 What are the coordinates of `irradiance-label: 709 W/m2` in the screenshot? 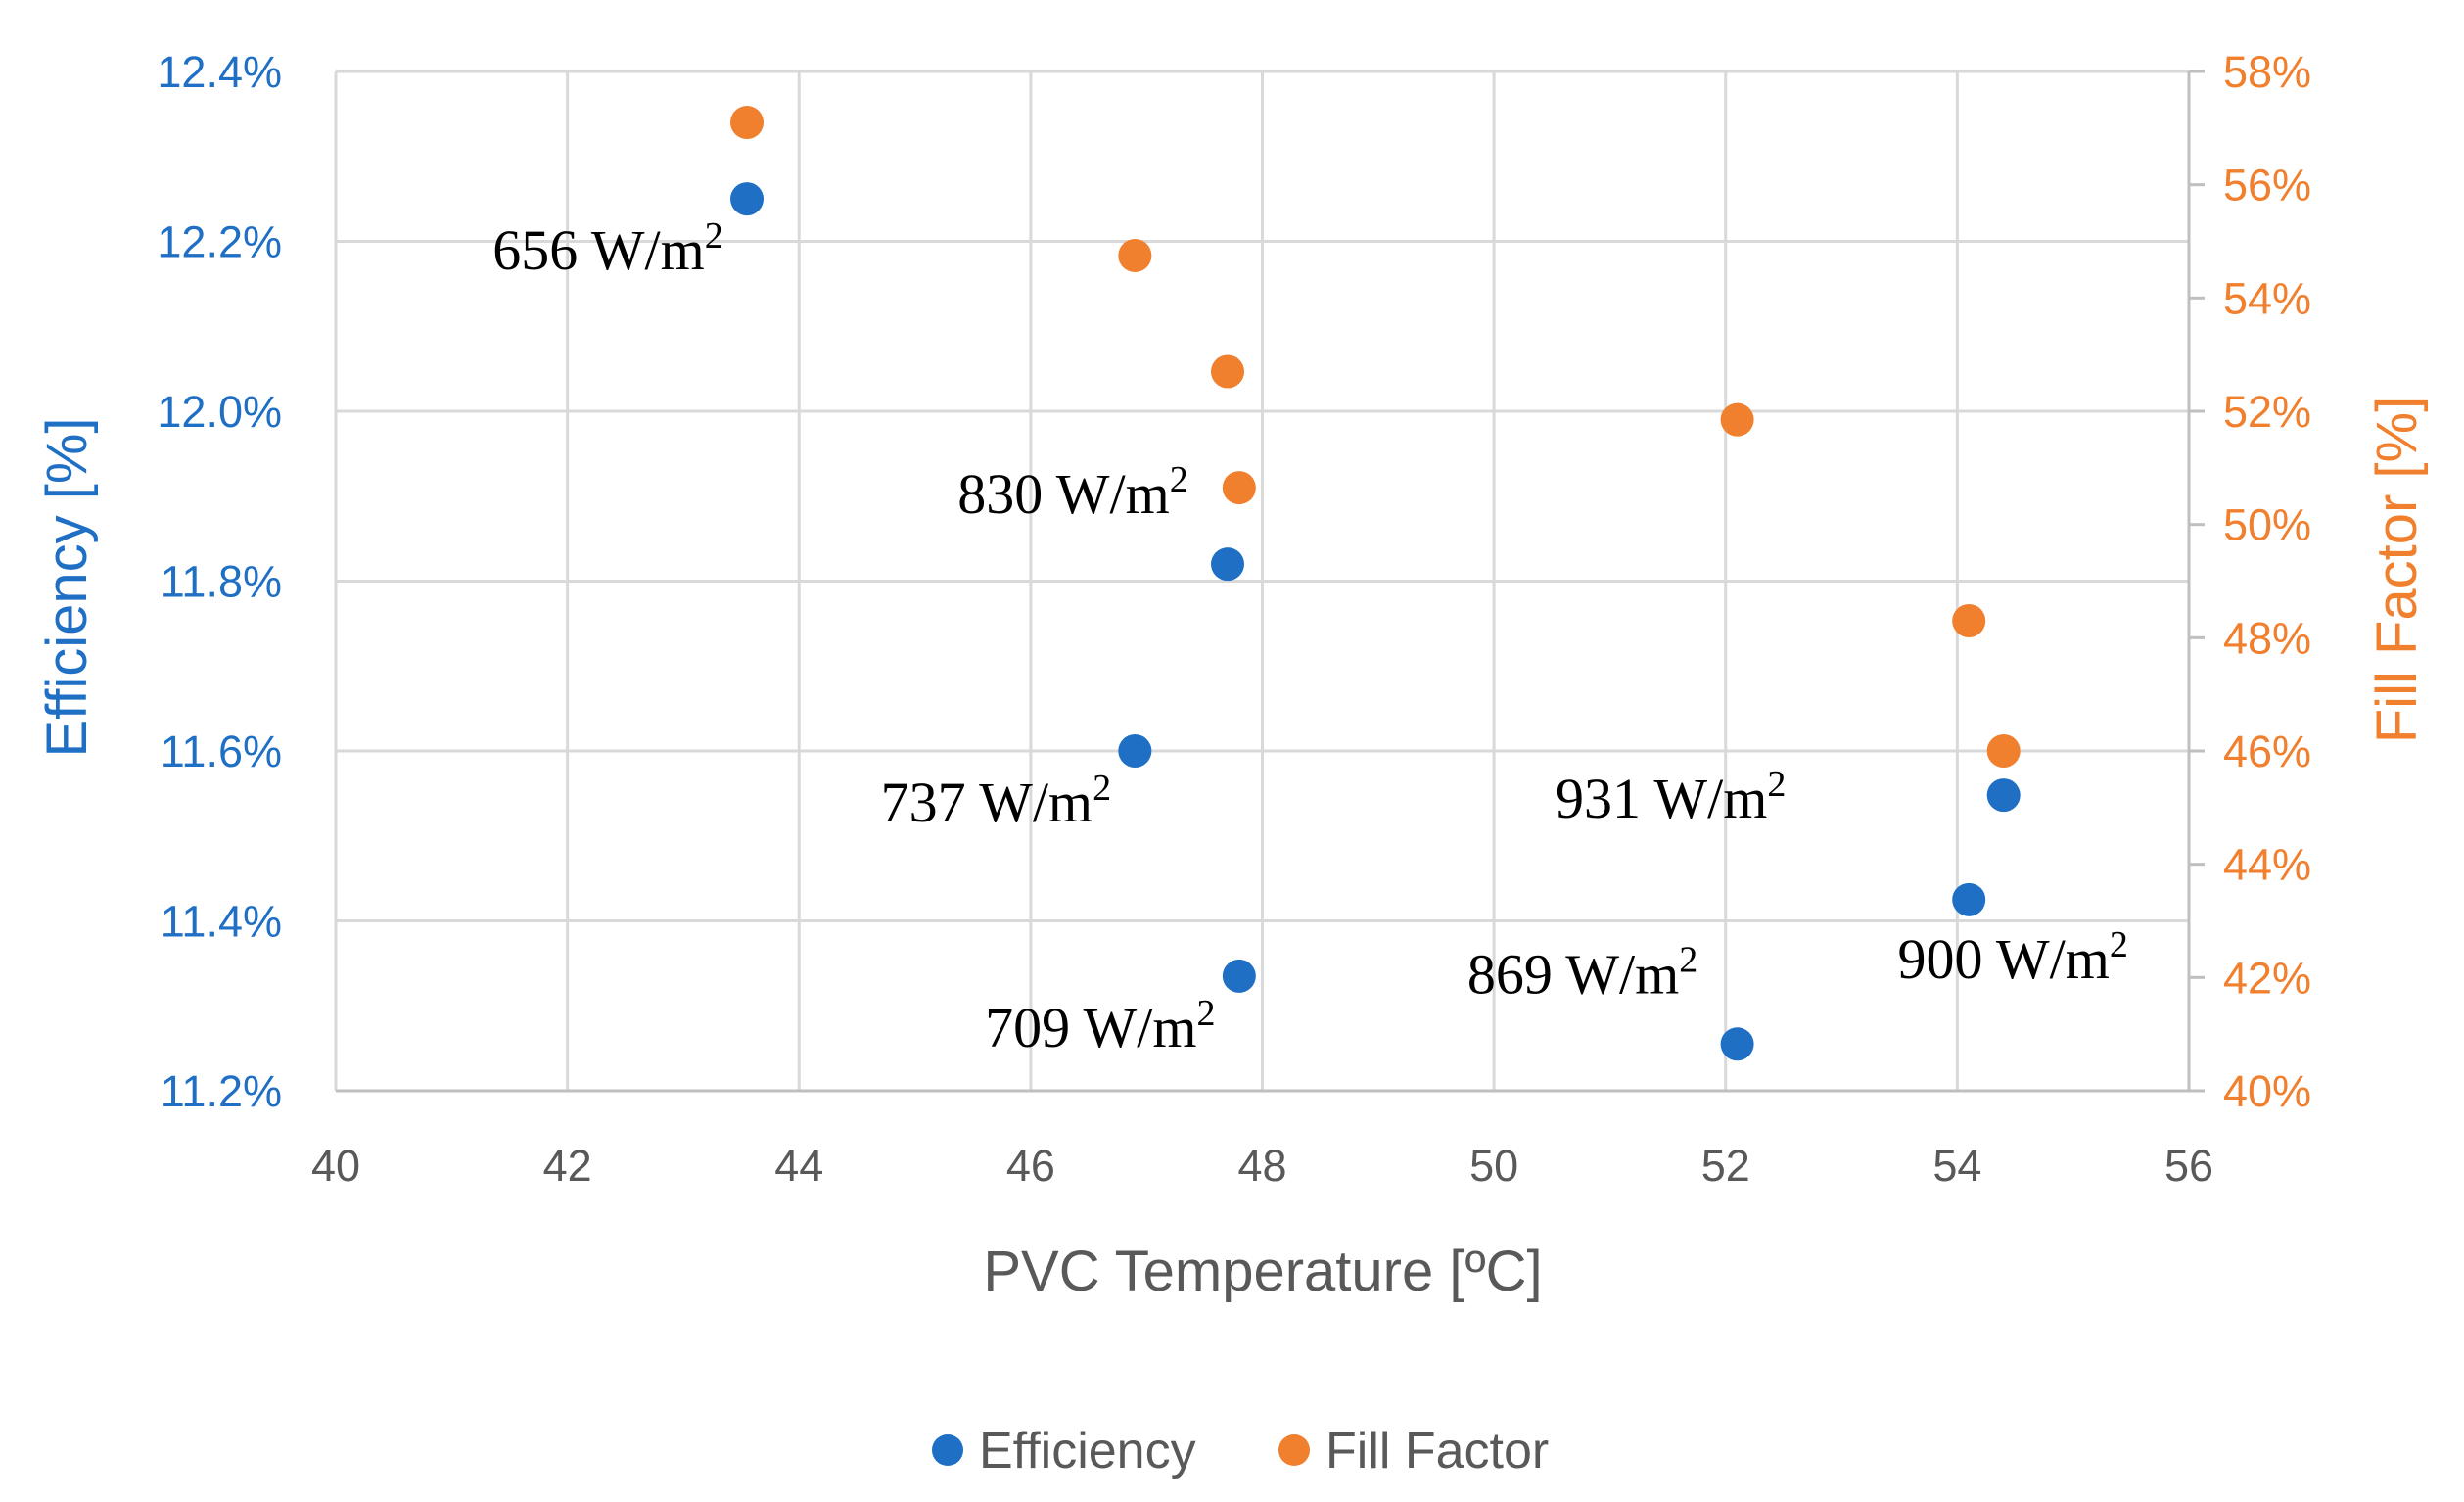 It's located at (1100, 1026).